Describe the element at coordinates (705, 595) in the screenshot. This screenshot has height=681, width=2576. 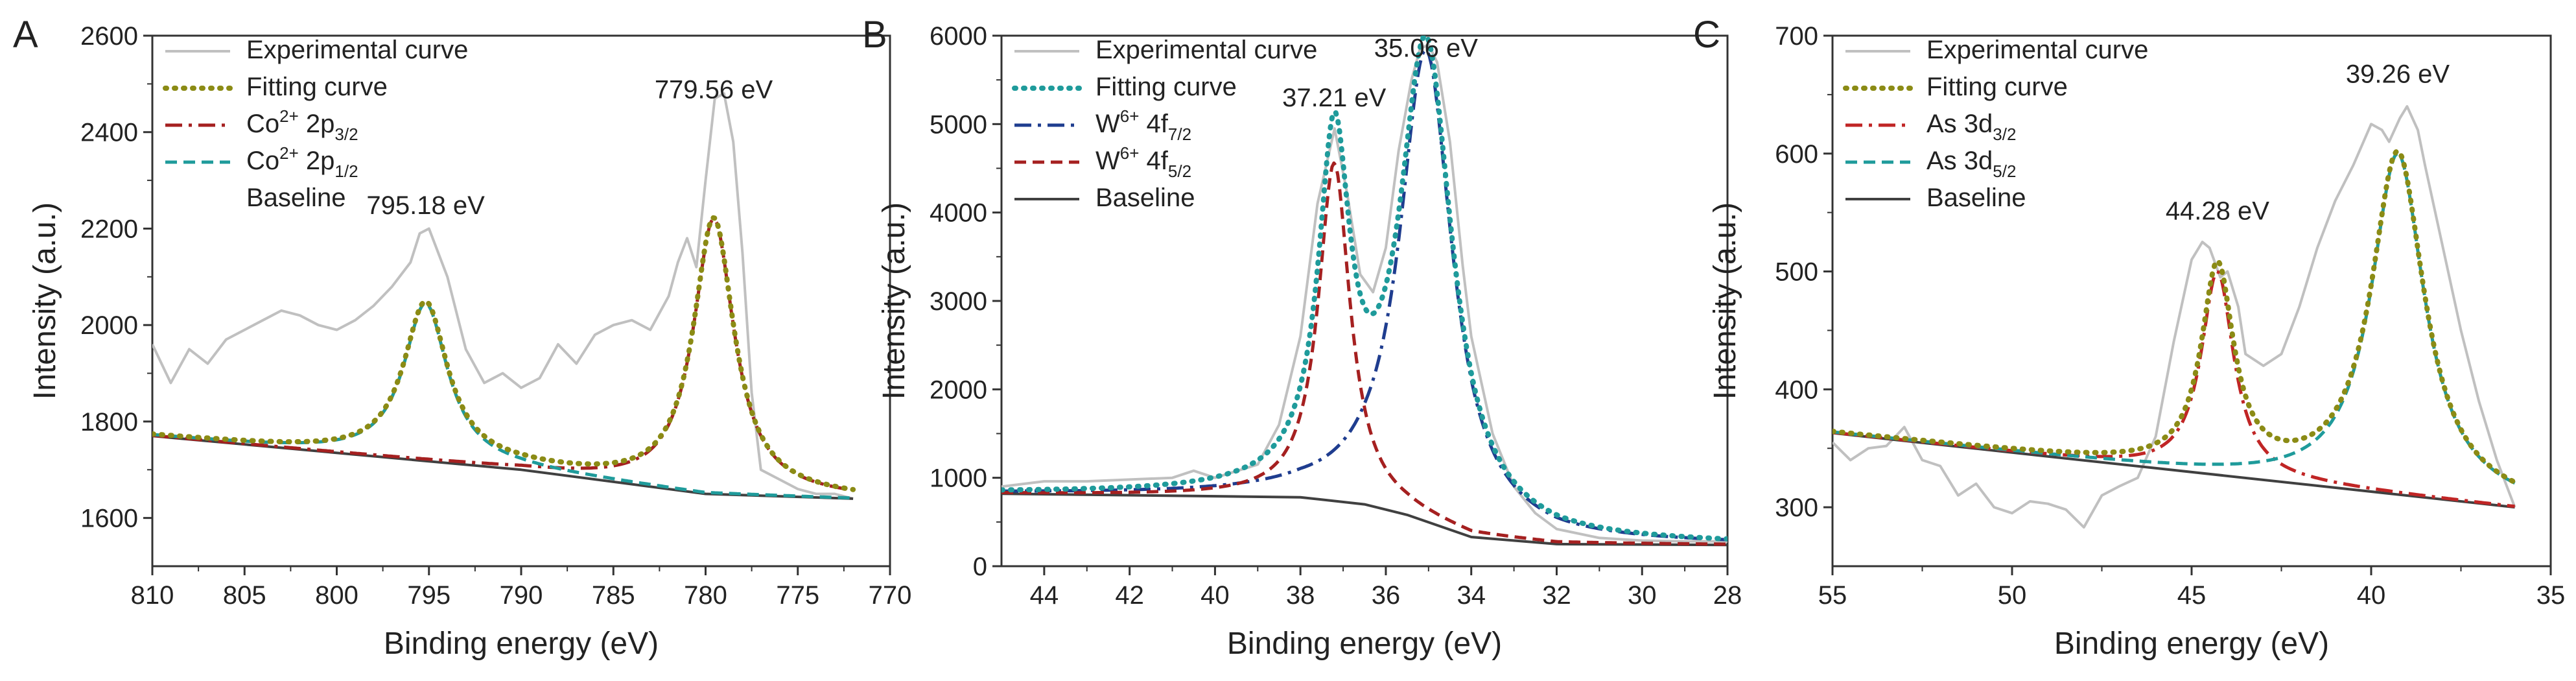
I see `x-tick-label: 780` at that location.